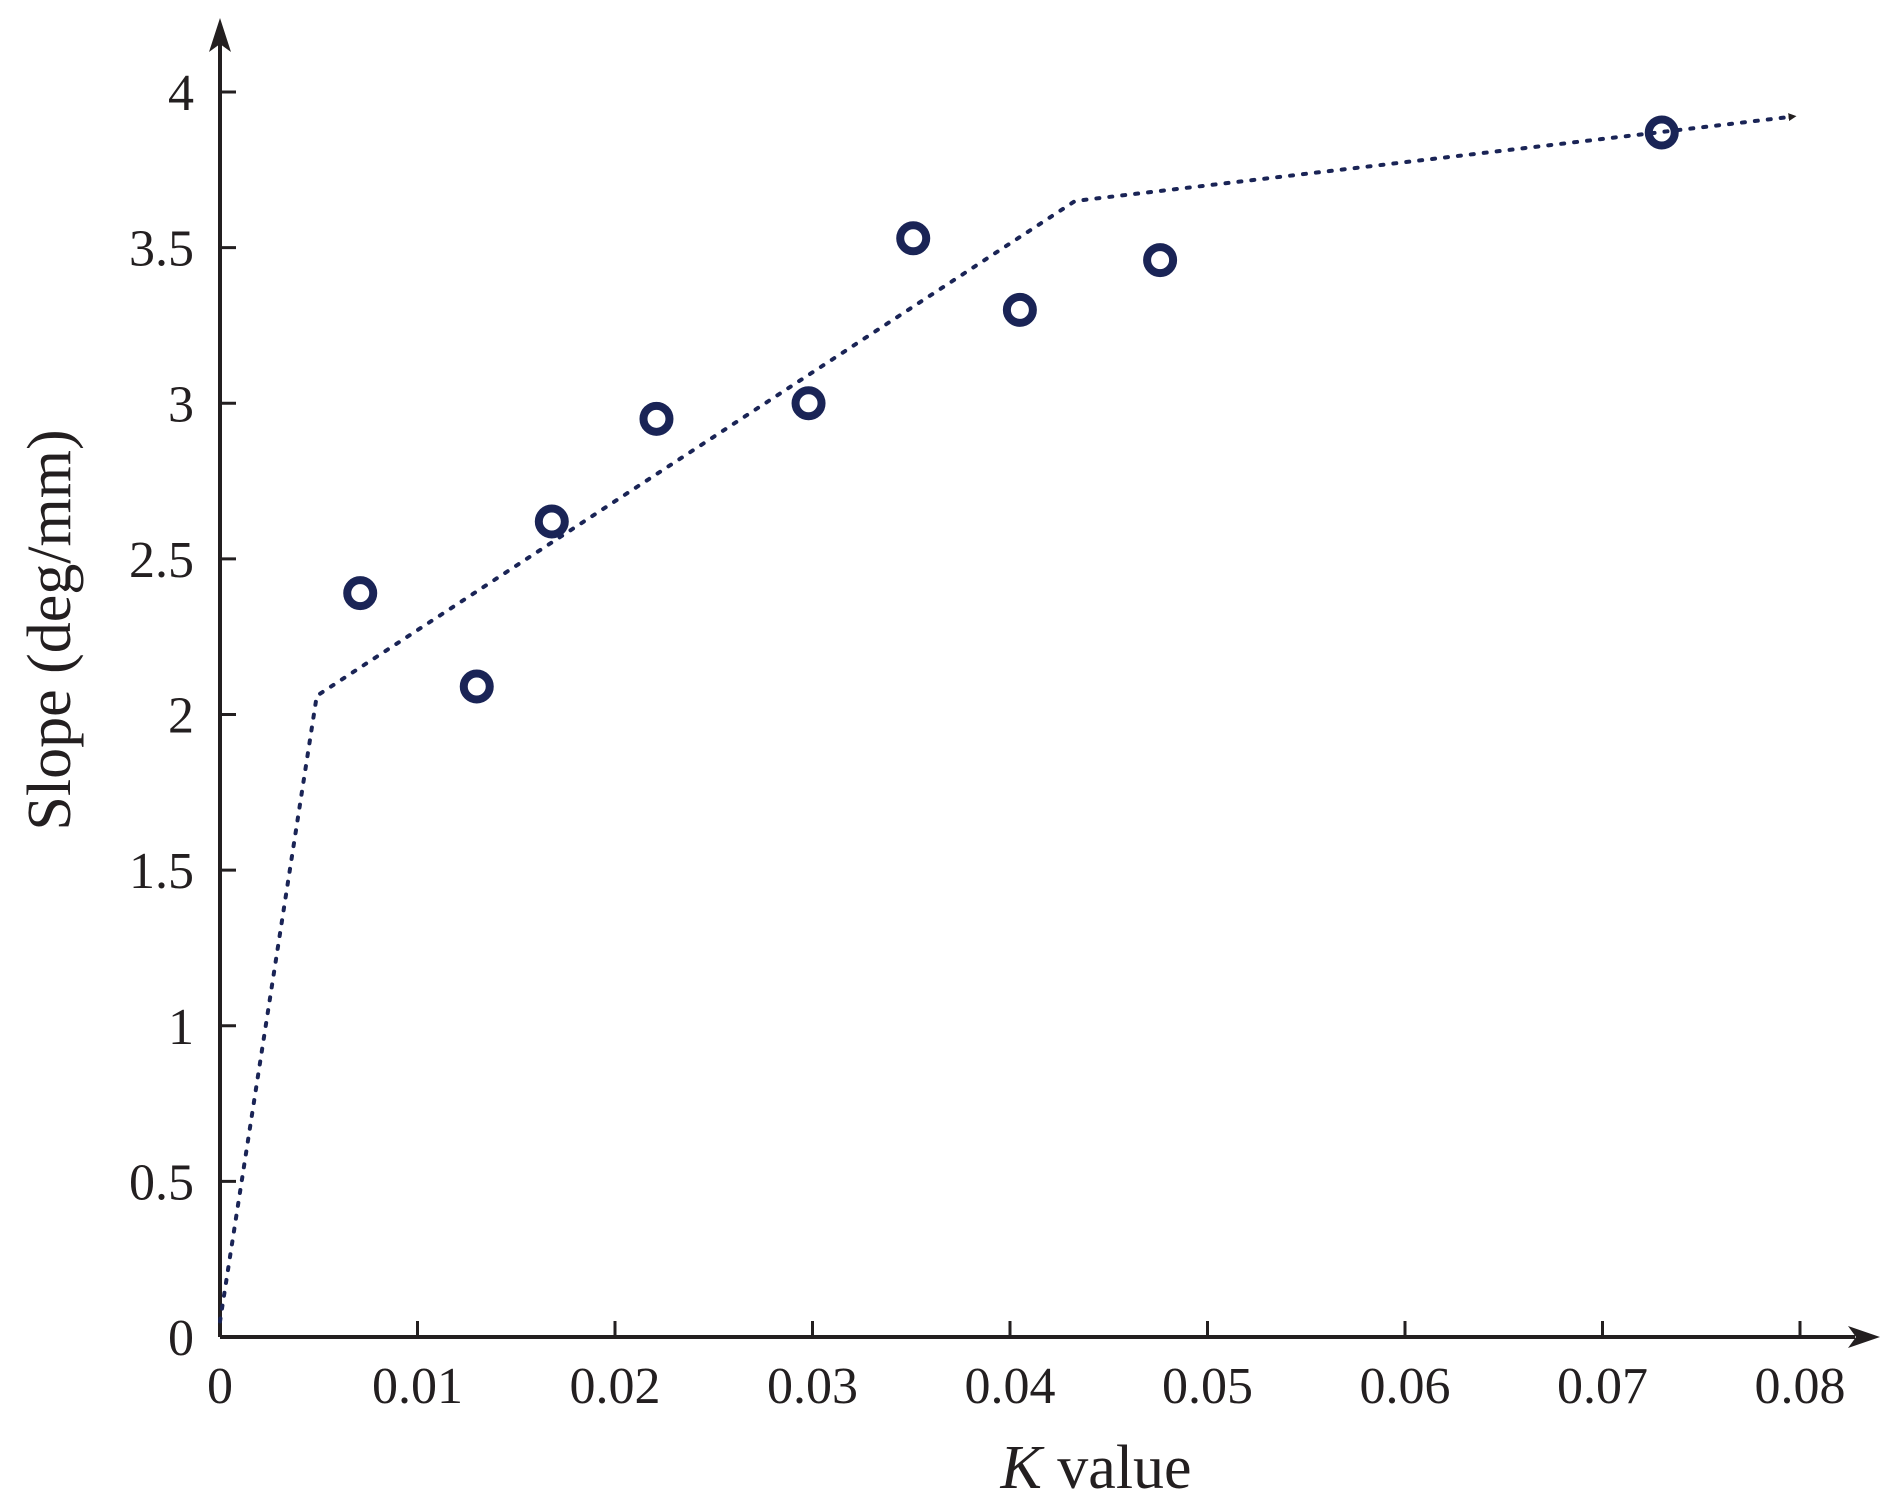  What do you see at coordinates (417, 1386) in the screenshot?
I see `x-tick-label: 0.01` at bounding box center [417, 1386].